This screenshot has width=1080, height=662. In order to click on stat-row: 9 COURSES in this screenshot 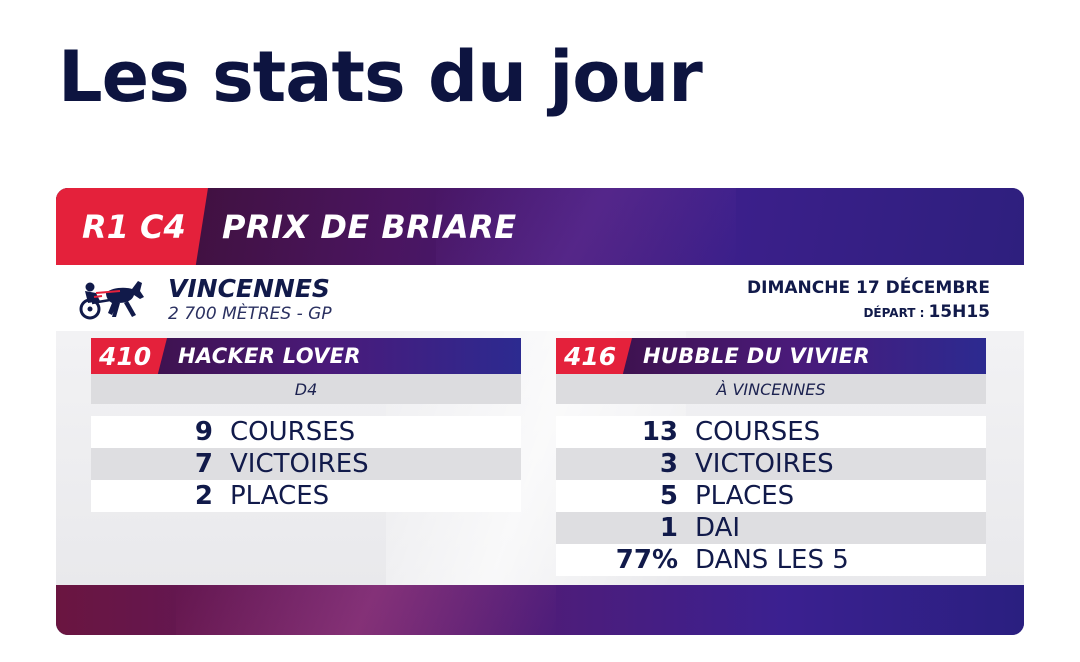, I will do `click(306, 432)`.